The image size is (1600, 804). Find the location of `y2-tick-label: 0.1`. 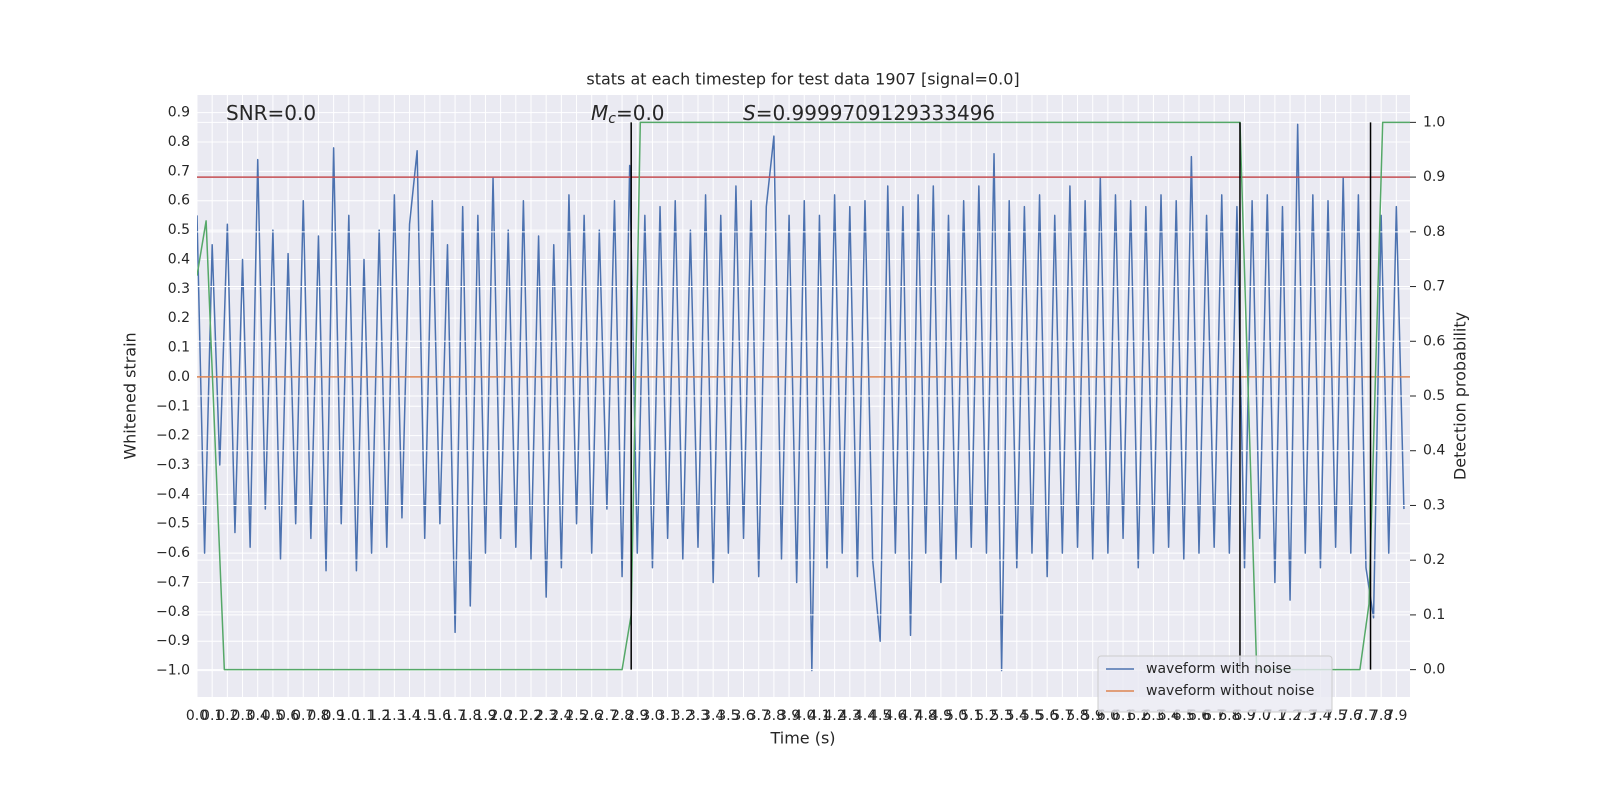

y2-tick-label: 0.1 is located at coordinates (1434, 615).